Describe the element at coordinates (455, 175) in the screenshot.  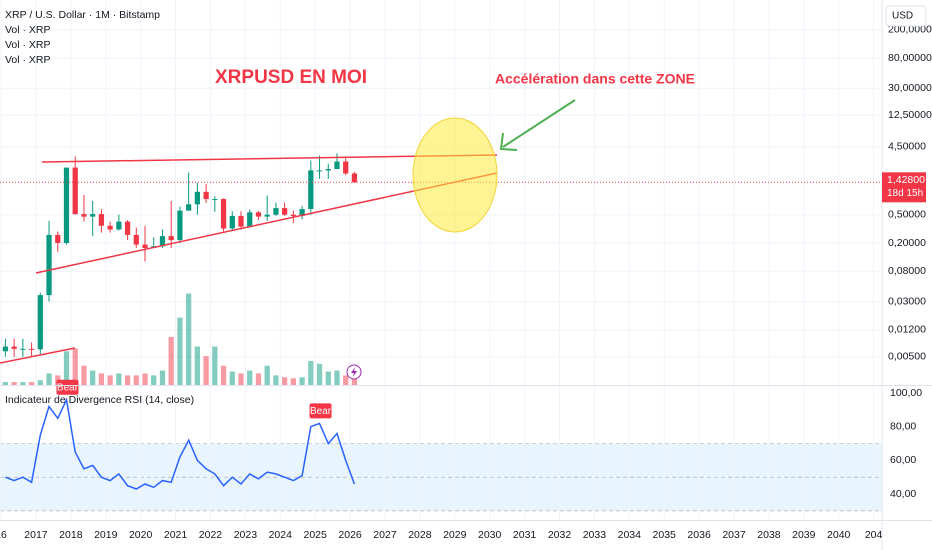
I see `zone` at that location.